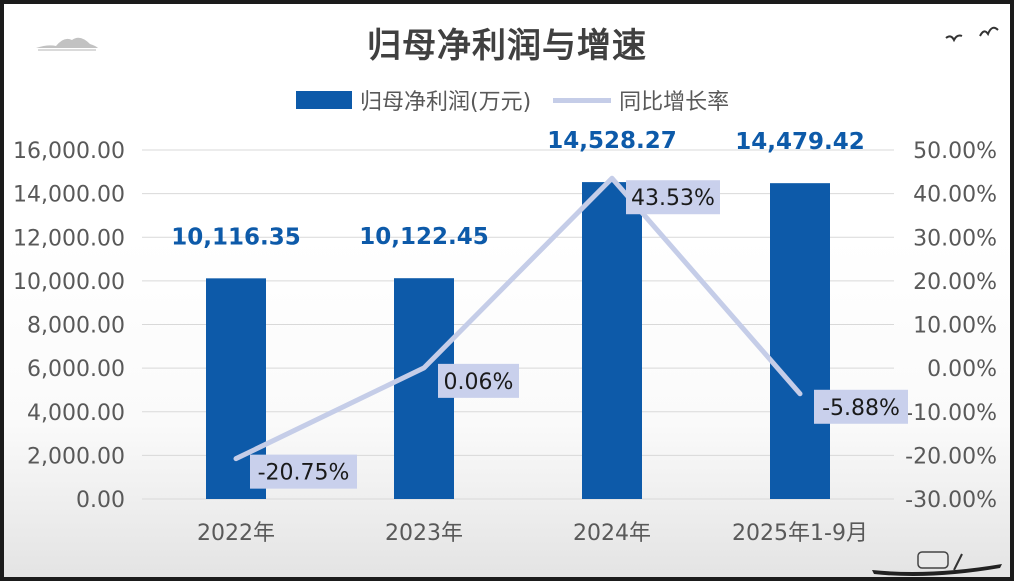 This screenshot has width=1014, height=581. Describe the element at coordinates (582, 100) in the screenshot. I see `legend-line-swatch` at that location.